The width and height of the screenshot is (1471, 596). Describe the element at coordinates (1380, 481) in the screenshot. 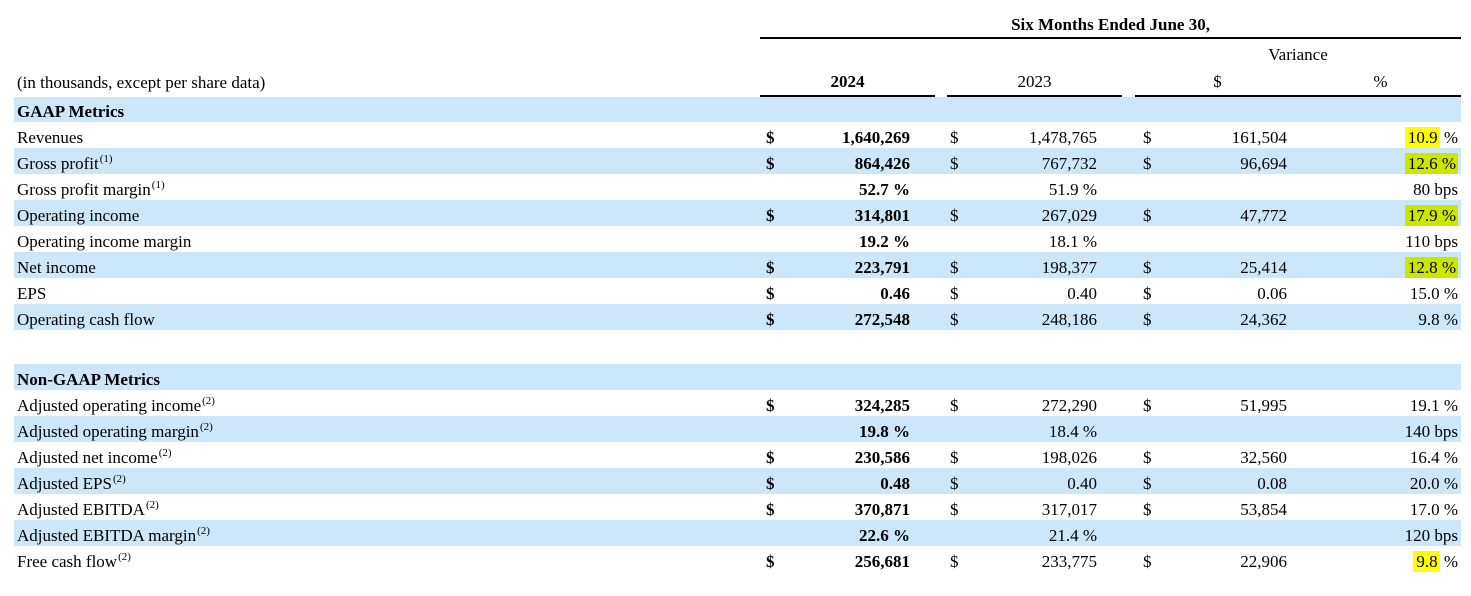

I see `value-variance-pct: 20.0 %` at that location.